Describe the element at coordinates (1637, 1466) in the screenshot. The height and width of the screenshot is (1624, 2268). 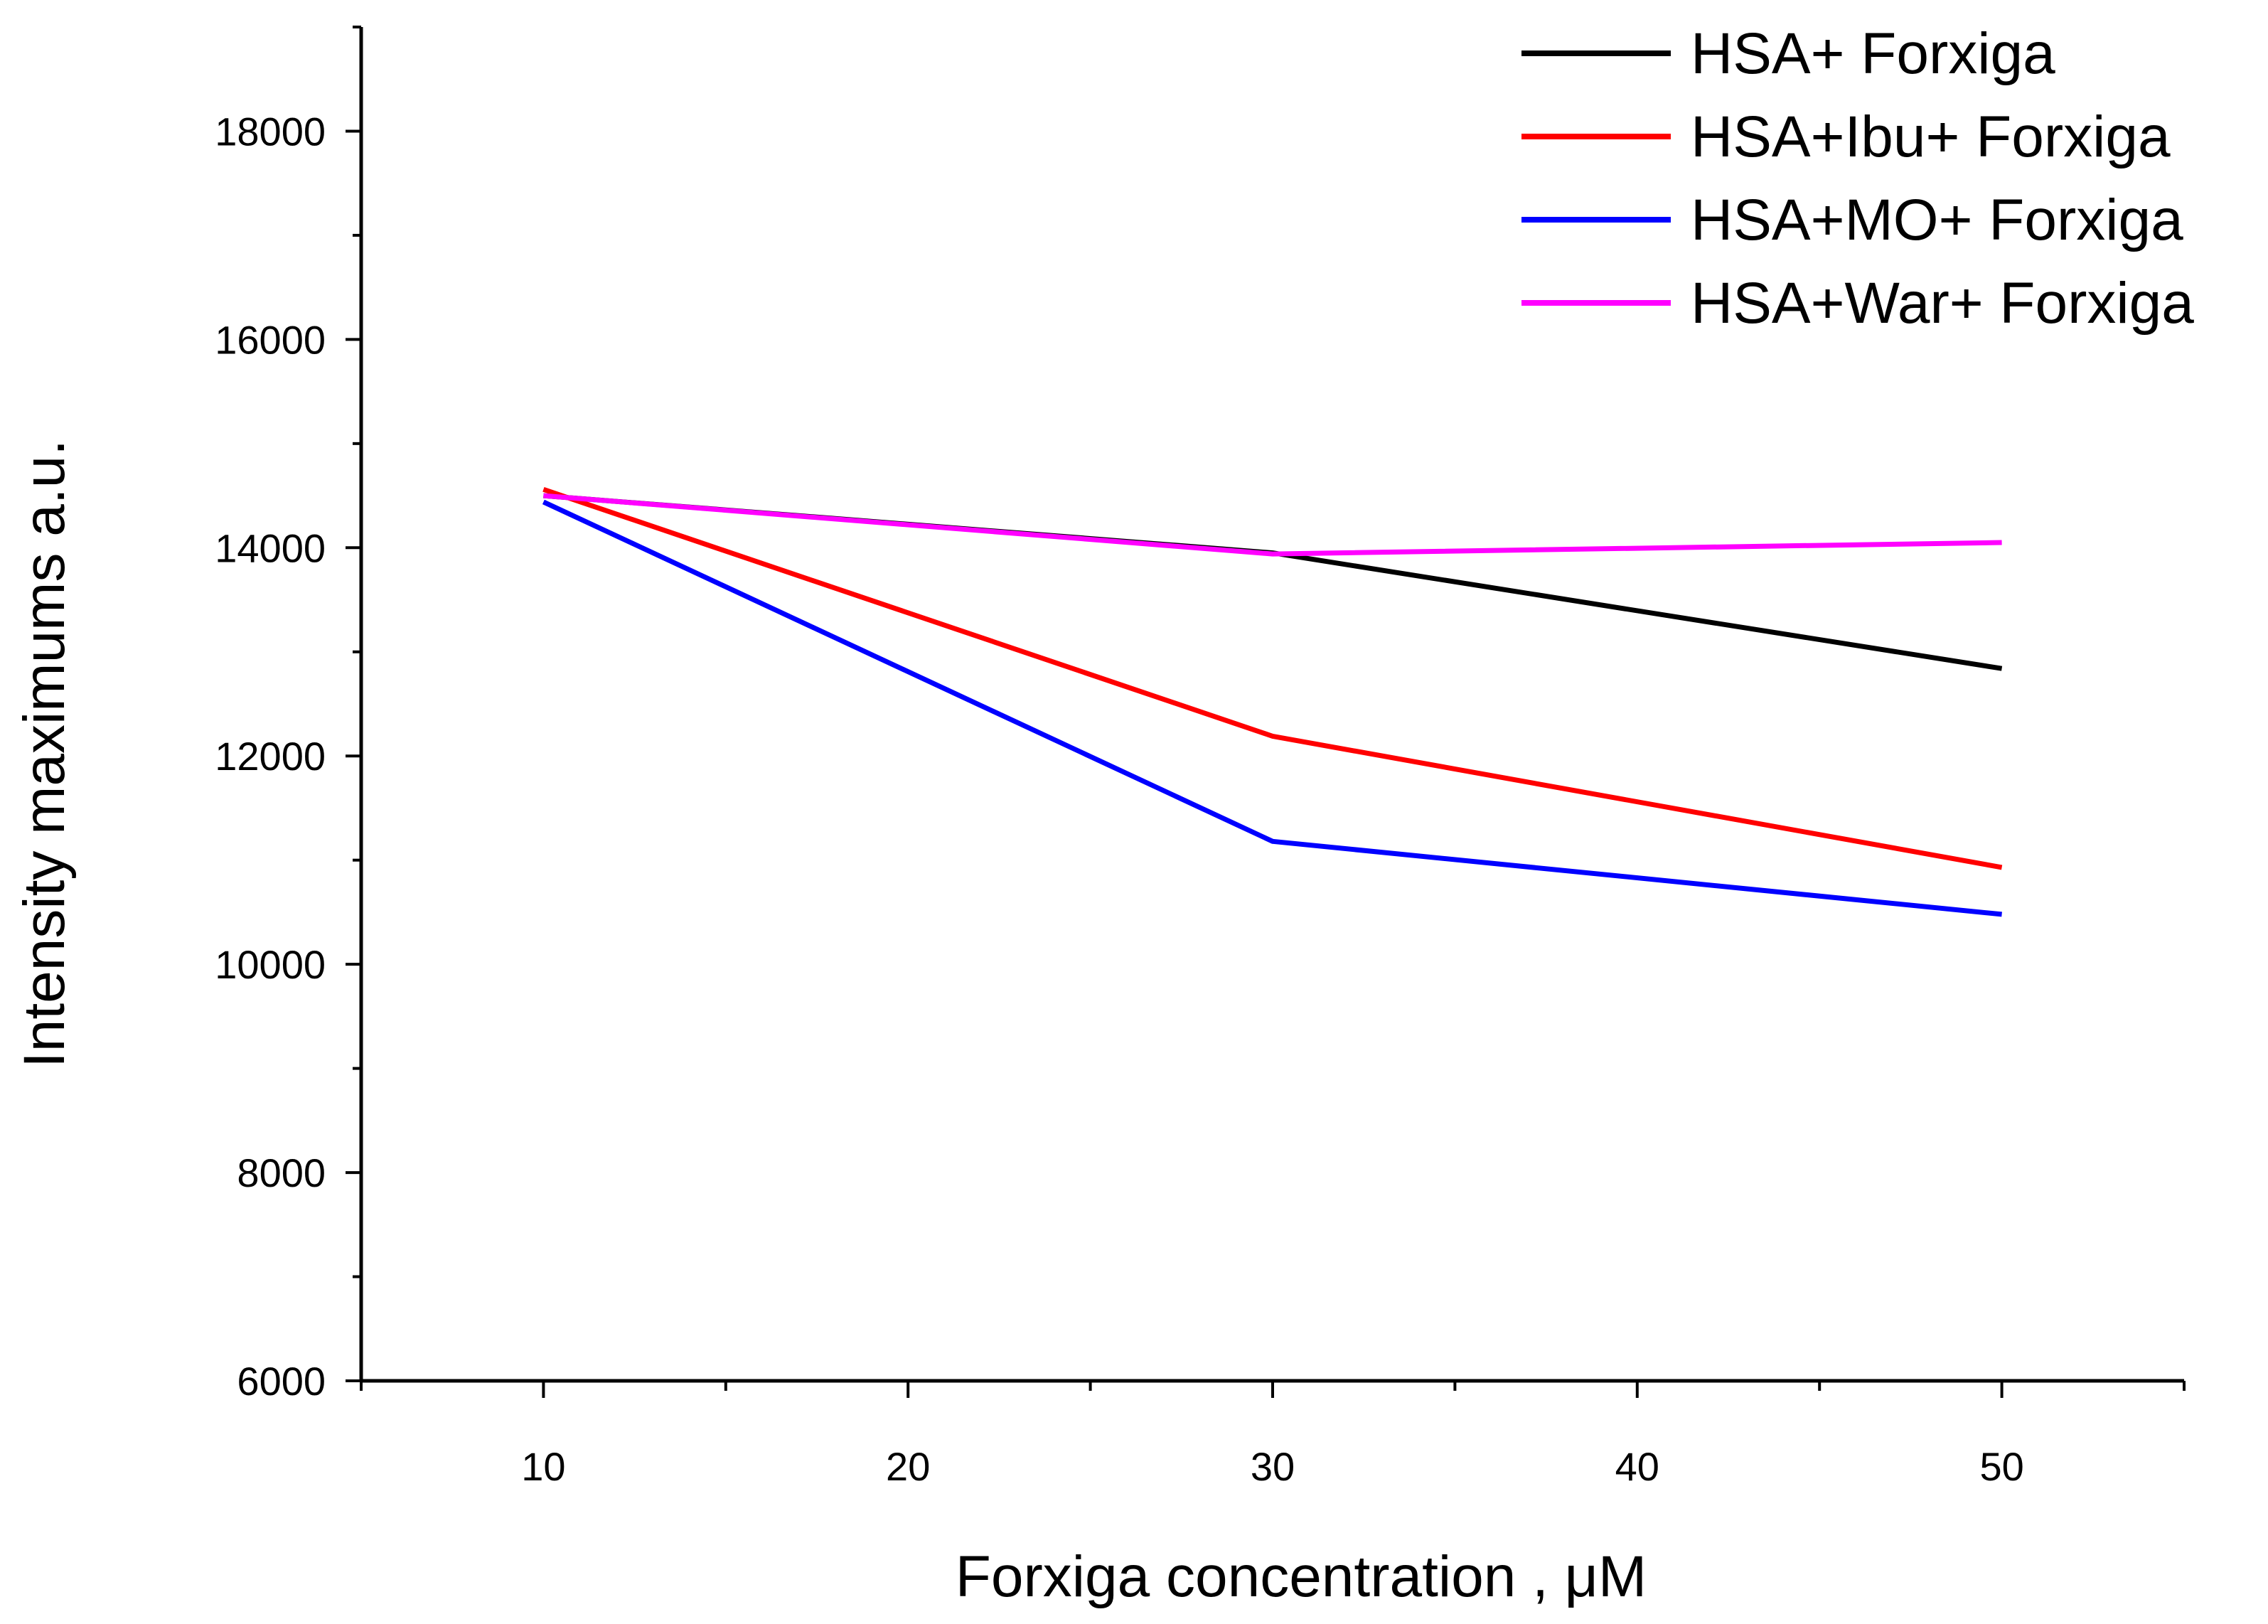
I see `x-tick-label: 40` at that location.